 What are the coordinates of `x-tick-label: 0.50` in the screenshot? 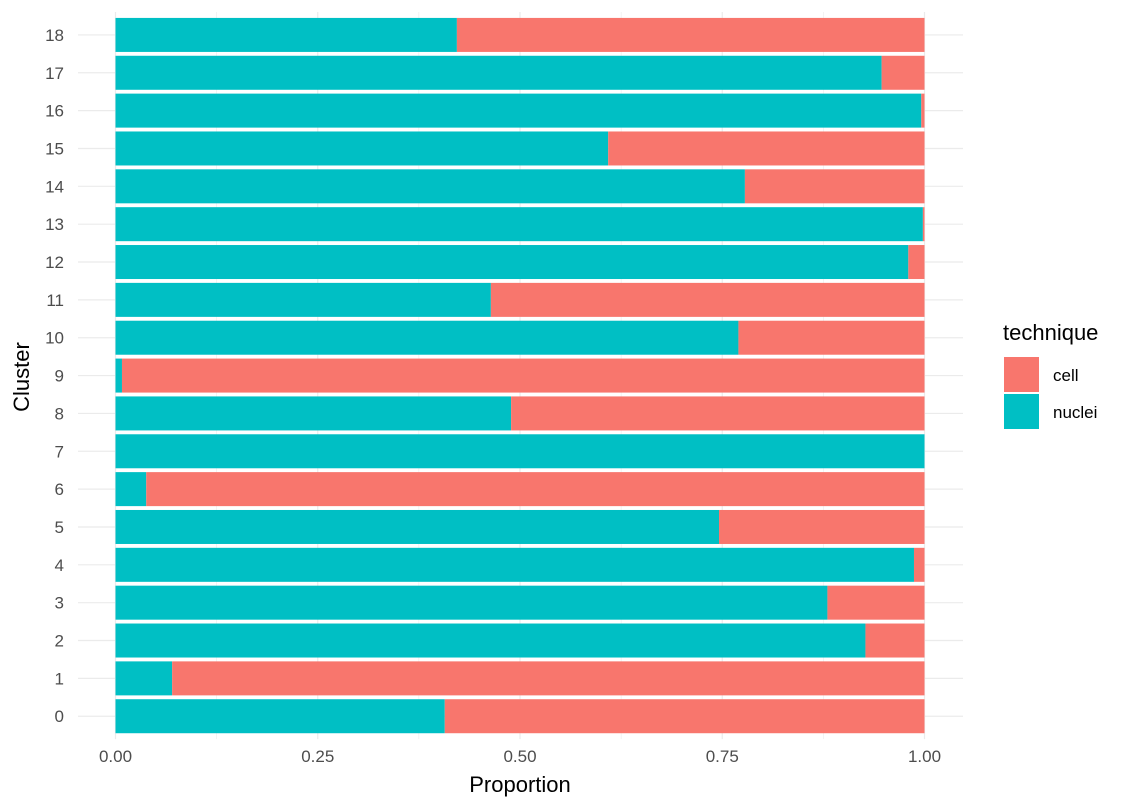 It's located at (519, 756).